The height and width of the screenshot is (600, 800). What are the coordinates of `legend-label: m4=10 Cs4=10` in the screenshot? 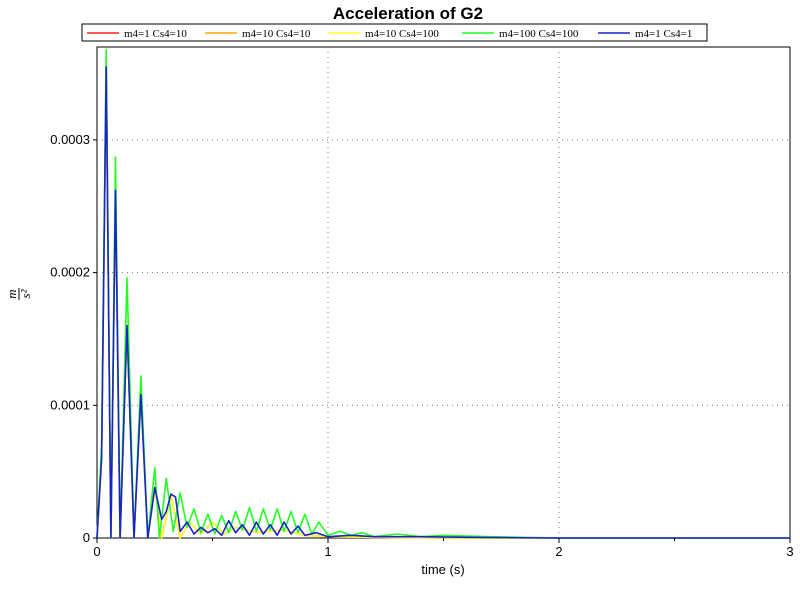 It's located at (276, 34).